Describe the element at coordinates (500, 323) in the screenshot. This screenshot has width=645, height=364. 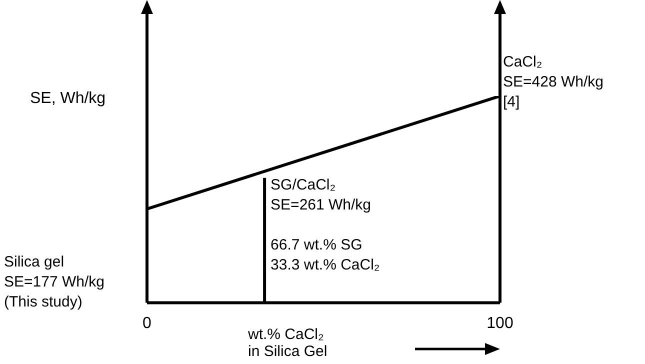
I see `x-tick-label: 100` at that location.